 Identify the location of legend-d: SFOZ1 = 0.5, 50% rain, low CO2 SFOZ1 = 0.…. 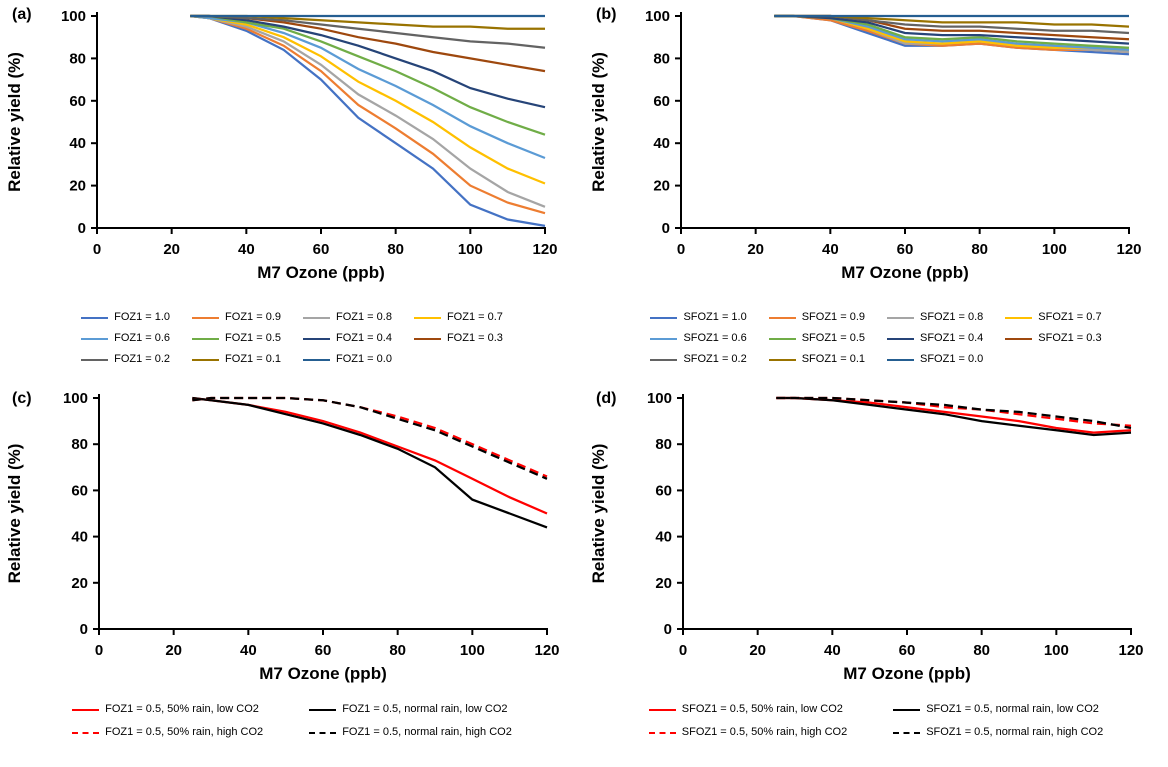
(876, 721).